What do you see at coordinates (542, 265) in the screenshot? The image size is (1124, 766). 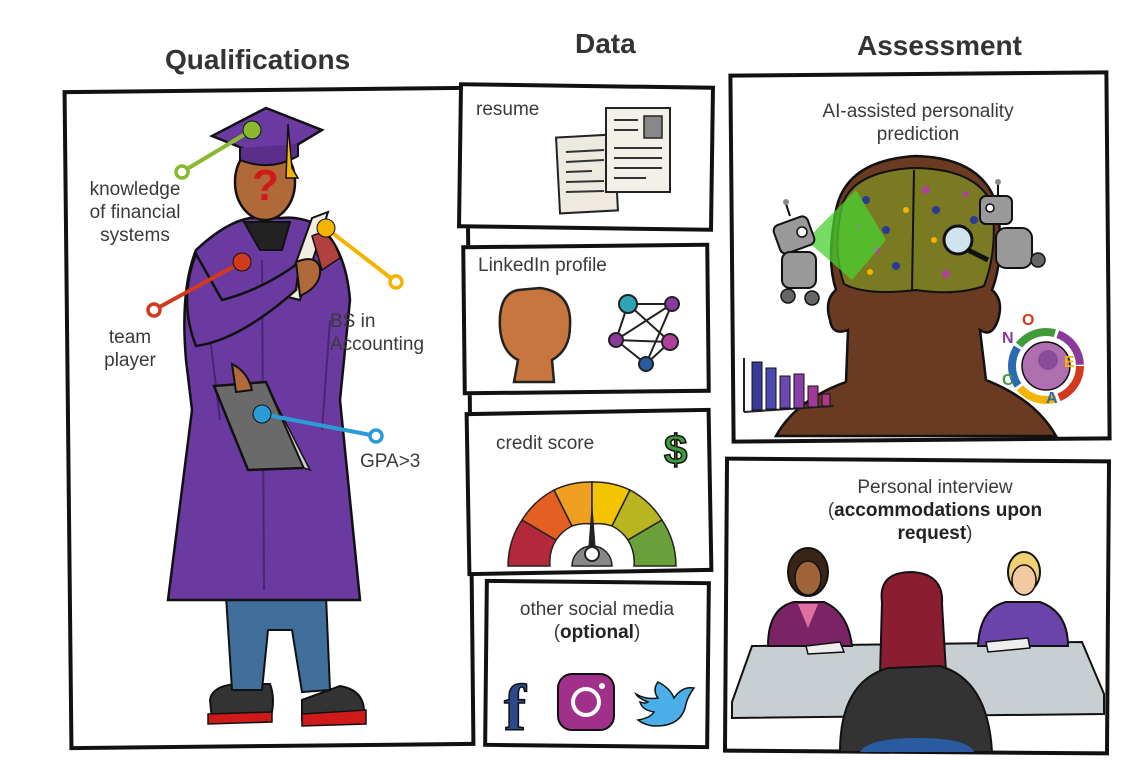 I see `linkedin-label: LinkedIn profile` at bounding box center [542, 265].